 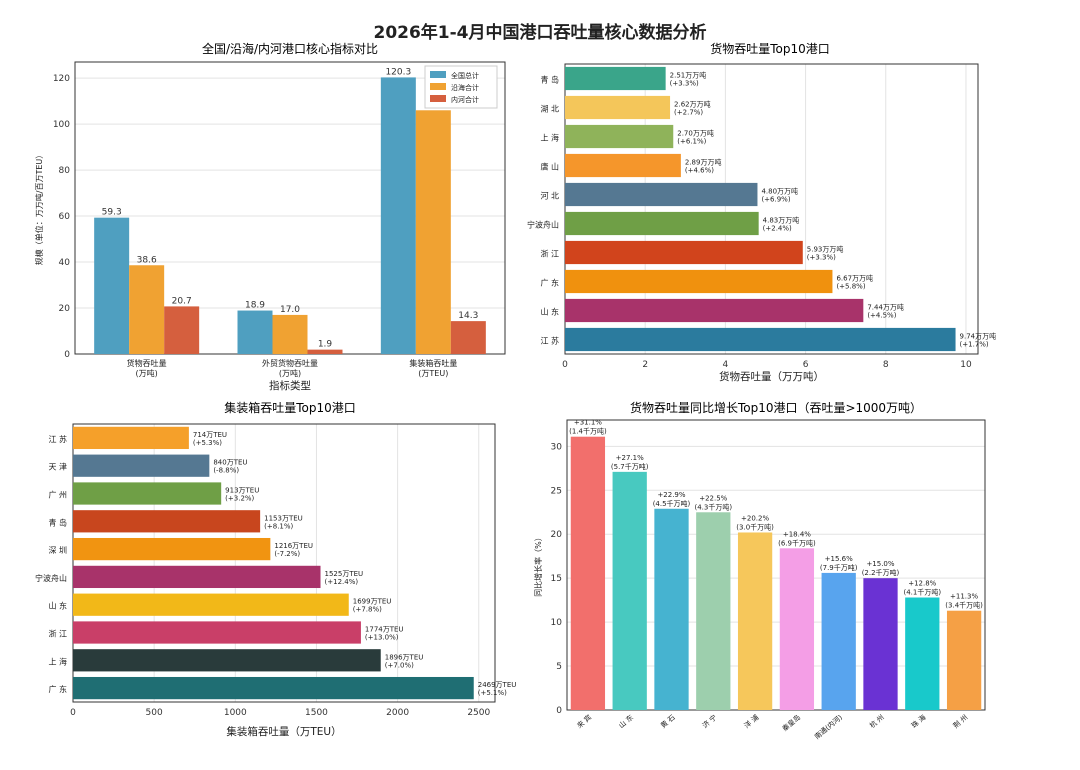 I want to click on chart3-growth-label: (+12.4%), so click(x=342, y=582).